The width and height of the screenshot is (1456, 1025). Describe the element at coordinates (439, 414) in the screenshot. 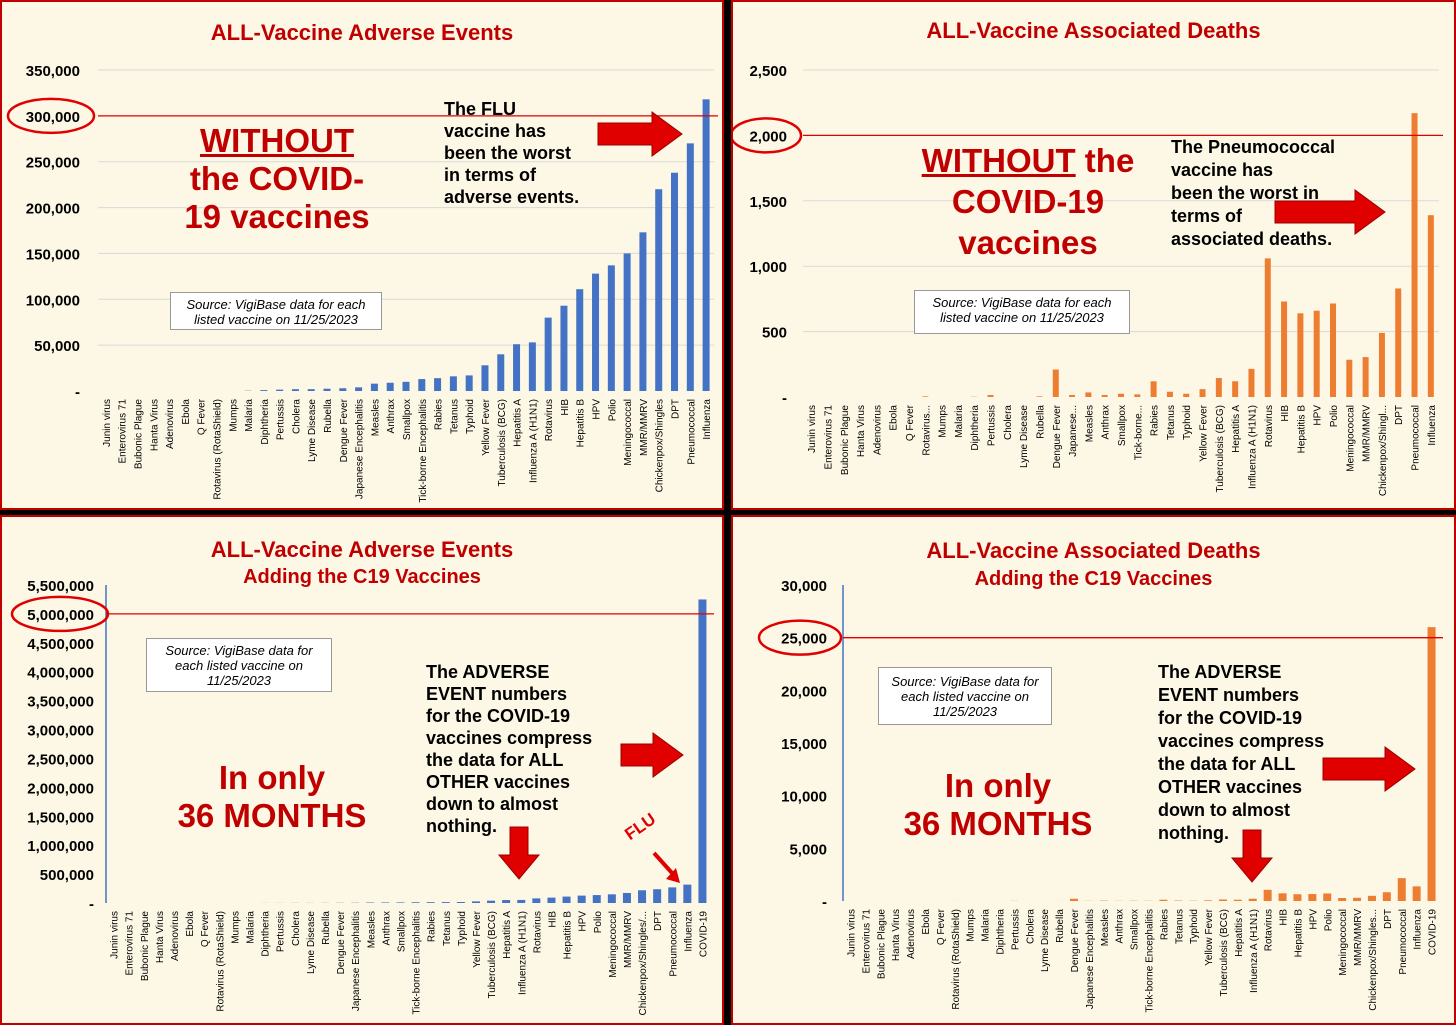

I see `x-category-label: Rabies` at that location.